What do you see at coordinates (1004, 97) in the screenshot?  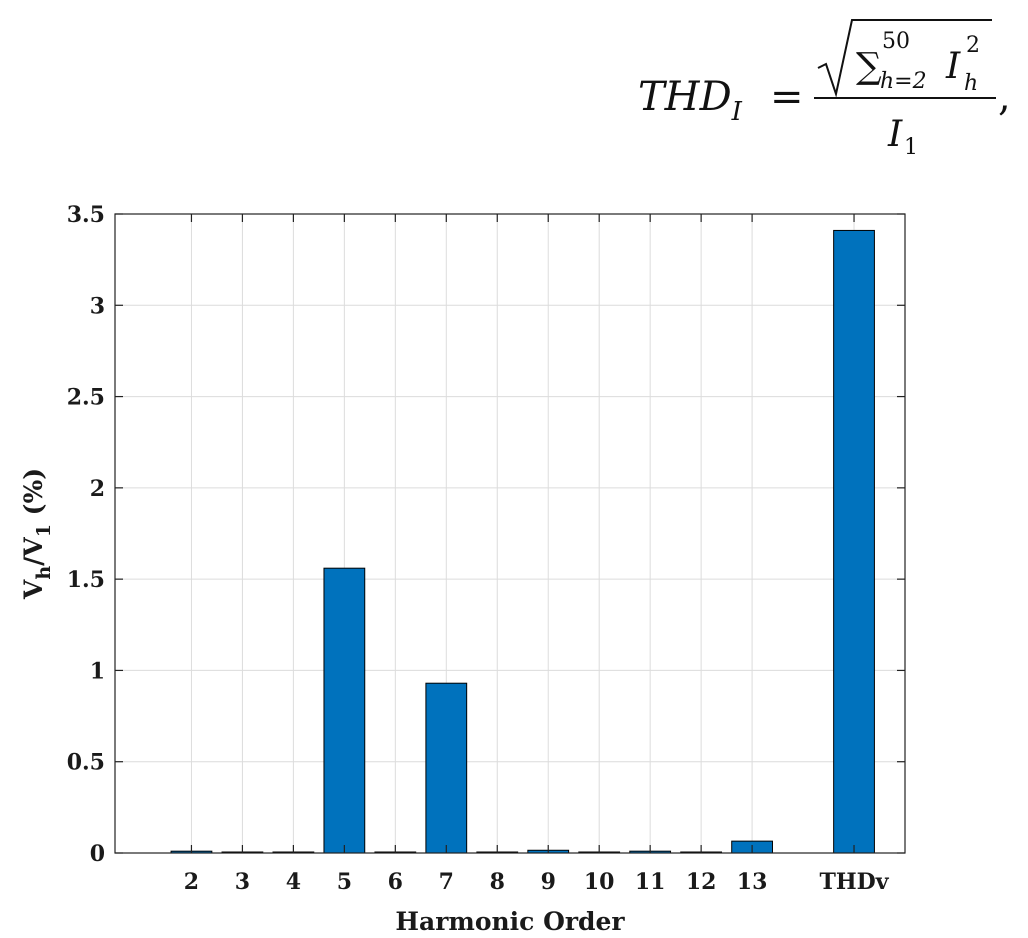 I see `formula-trailing-comma: ,` at bounding box center [1004, 97].